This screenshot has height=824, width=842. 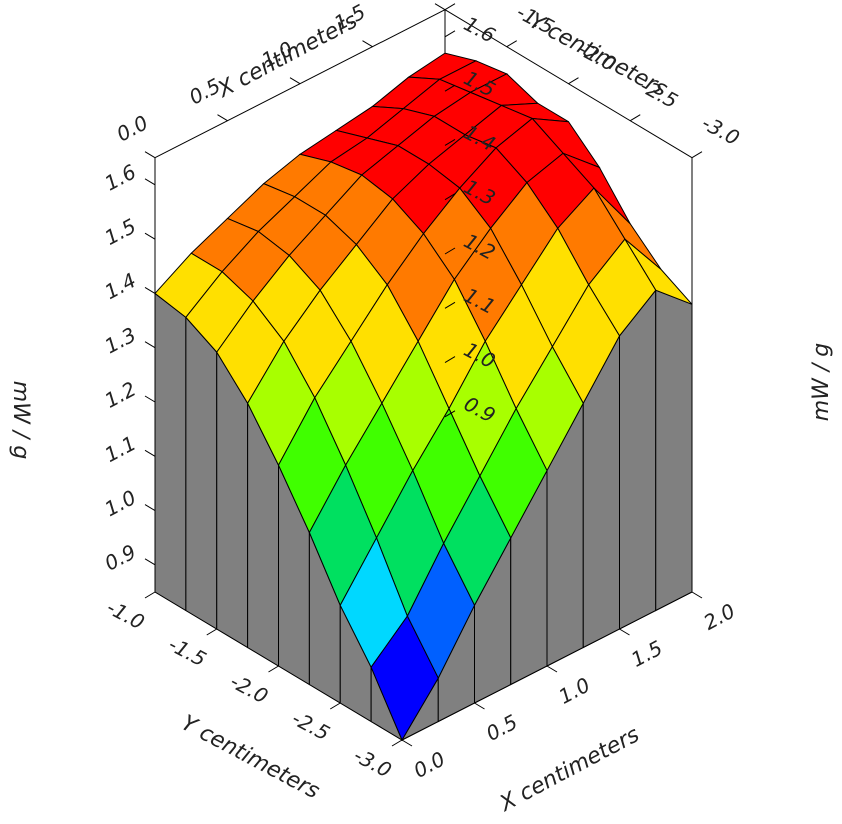 What do you see at coordinates (249, 689) in the screenshot?
I see `y-tick-label: -2.0` at bounding box center [249, 689].